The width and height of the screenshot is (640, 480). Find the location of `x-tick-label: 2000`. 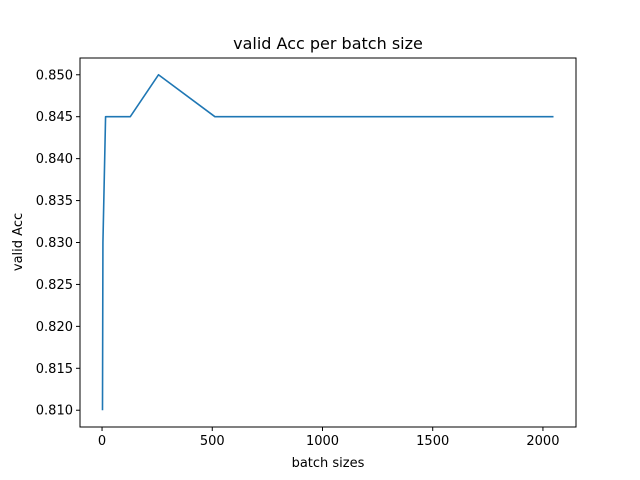

x-tick-label: 2000 is located at coordinates (542, 441).